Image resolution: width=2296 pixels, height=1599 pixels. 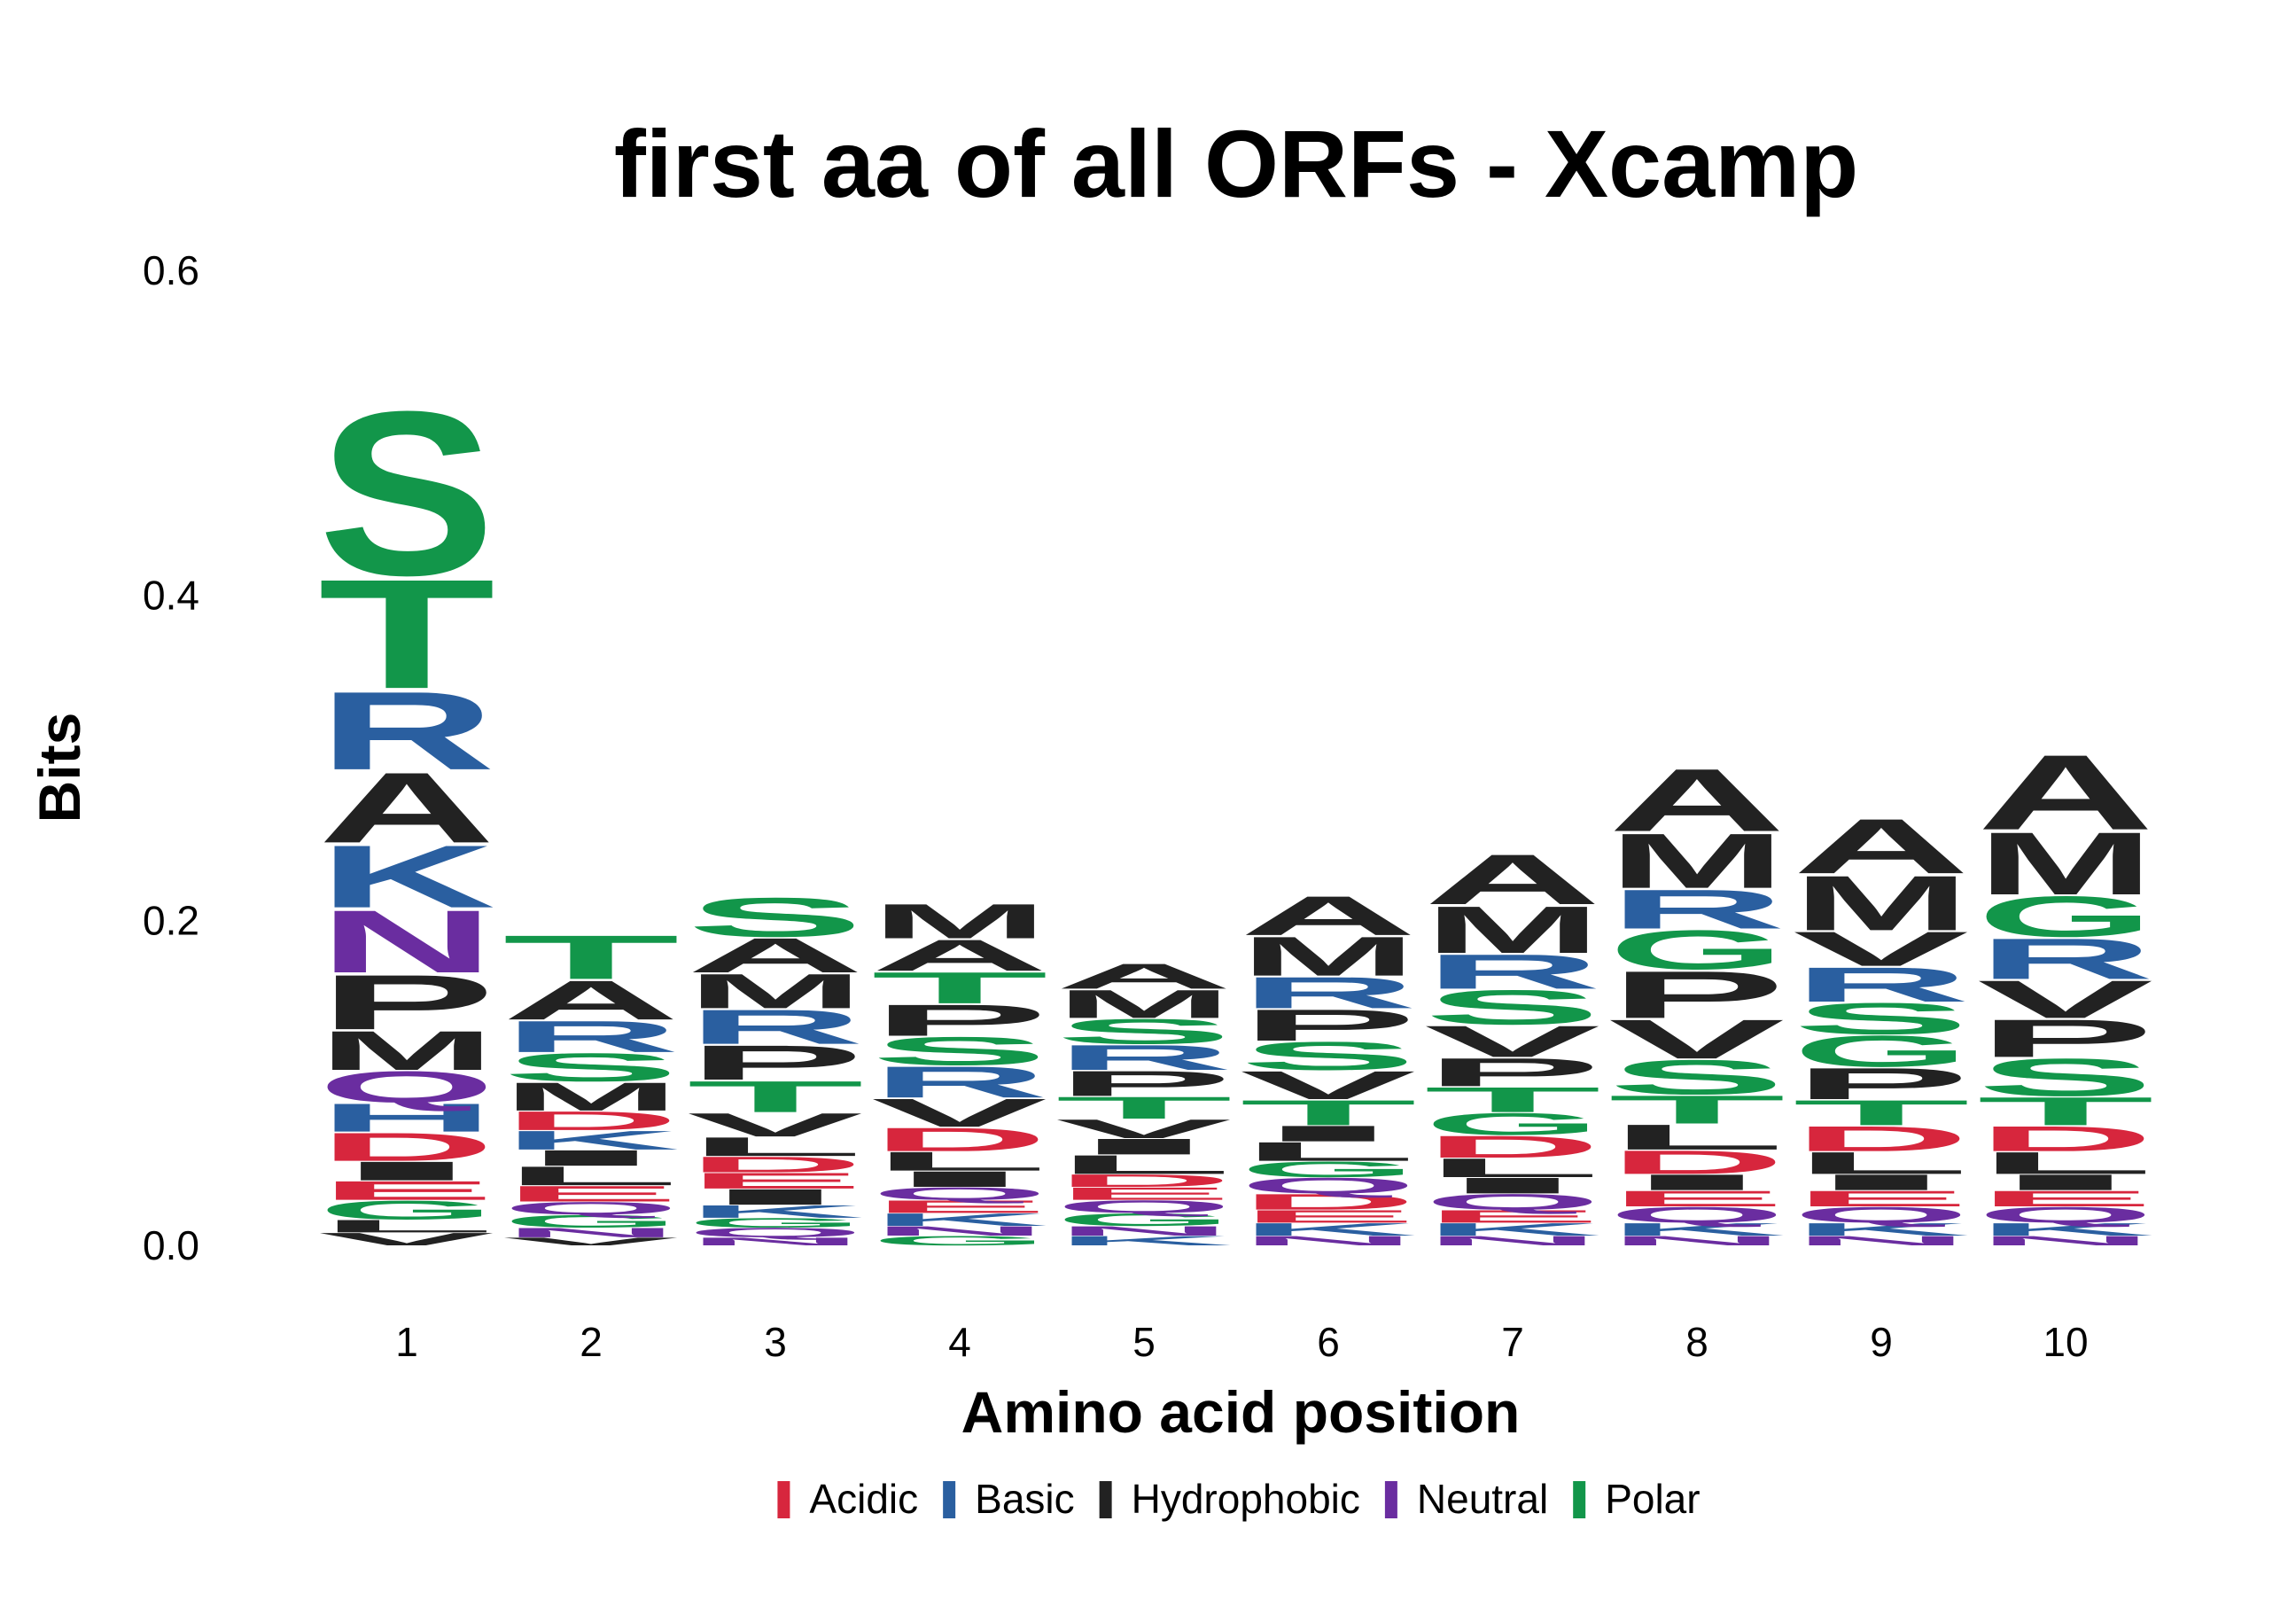 What do you see at coordinates (1637, 1499) in the screenshot?
I see `legend-item-polar: Polar` at bounding box center [1637, 1499].